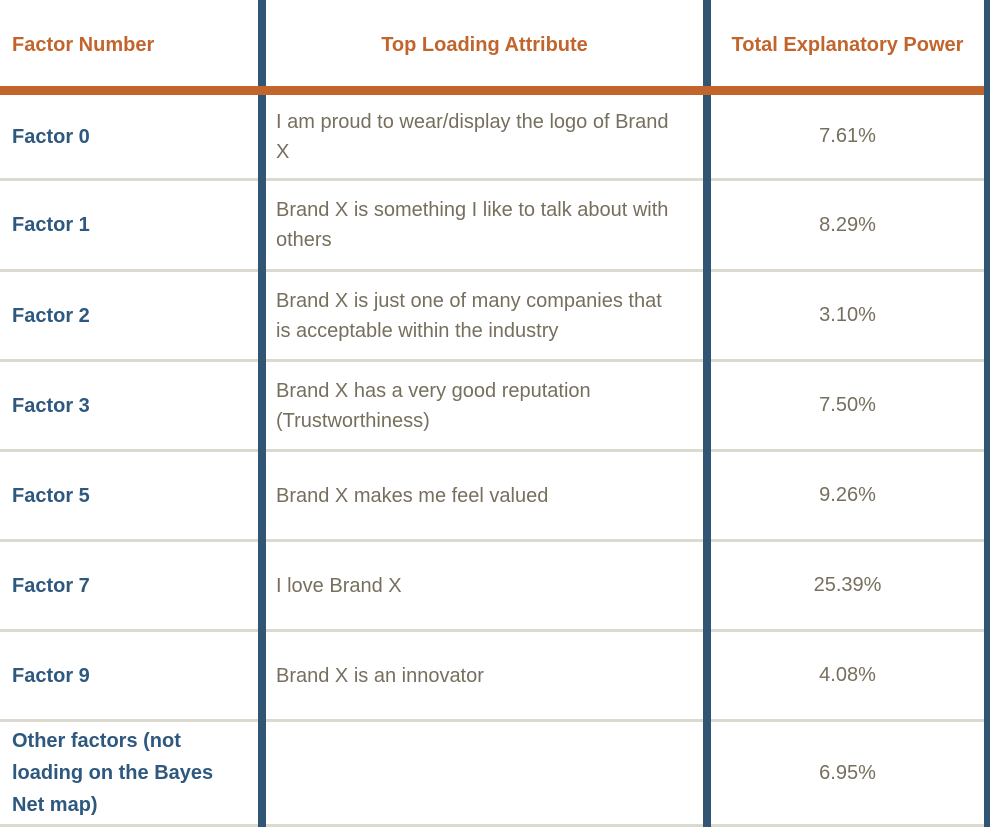 This screenshot has height=838, width=994. Describe the element at coordinates (51, 585) in the screenshot. I see `factor-number-cell: Factor 7` at that location.